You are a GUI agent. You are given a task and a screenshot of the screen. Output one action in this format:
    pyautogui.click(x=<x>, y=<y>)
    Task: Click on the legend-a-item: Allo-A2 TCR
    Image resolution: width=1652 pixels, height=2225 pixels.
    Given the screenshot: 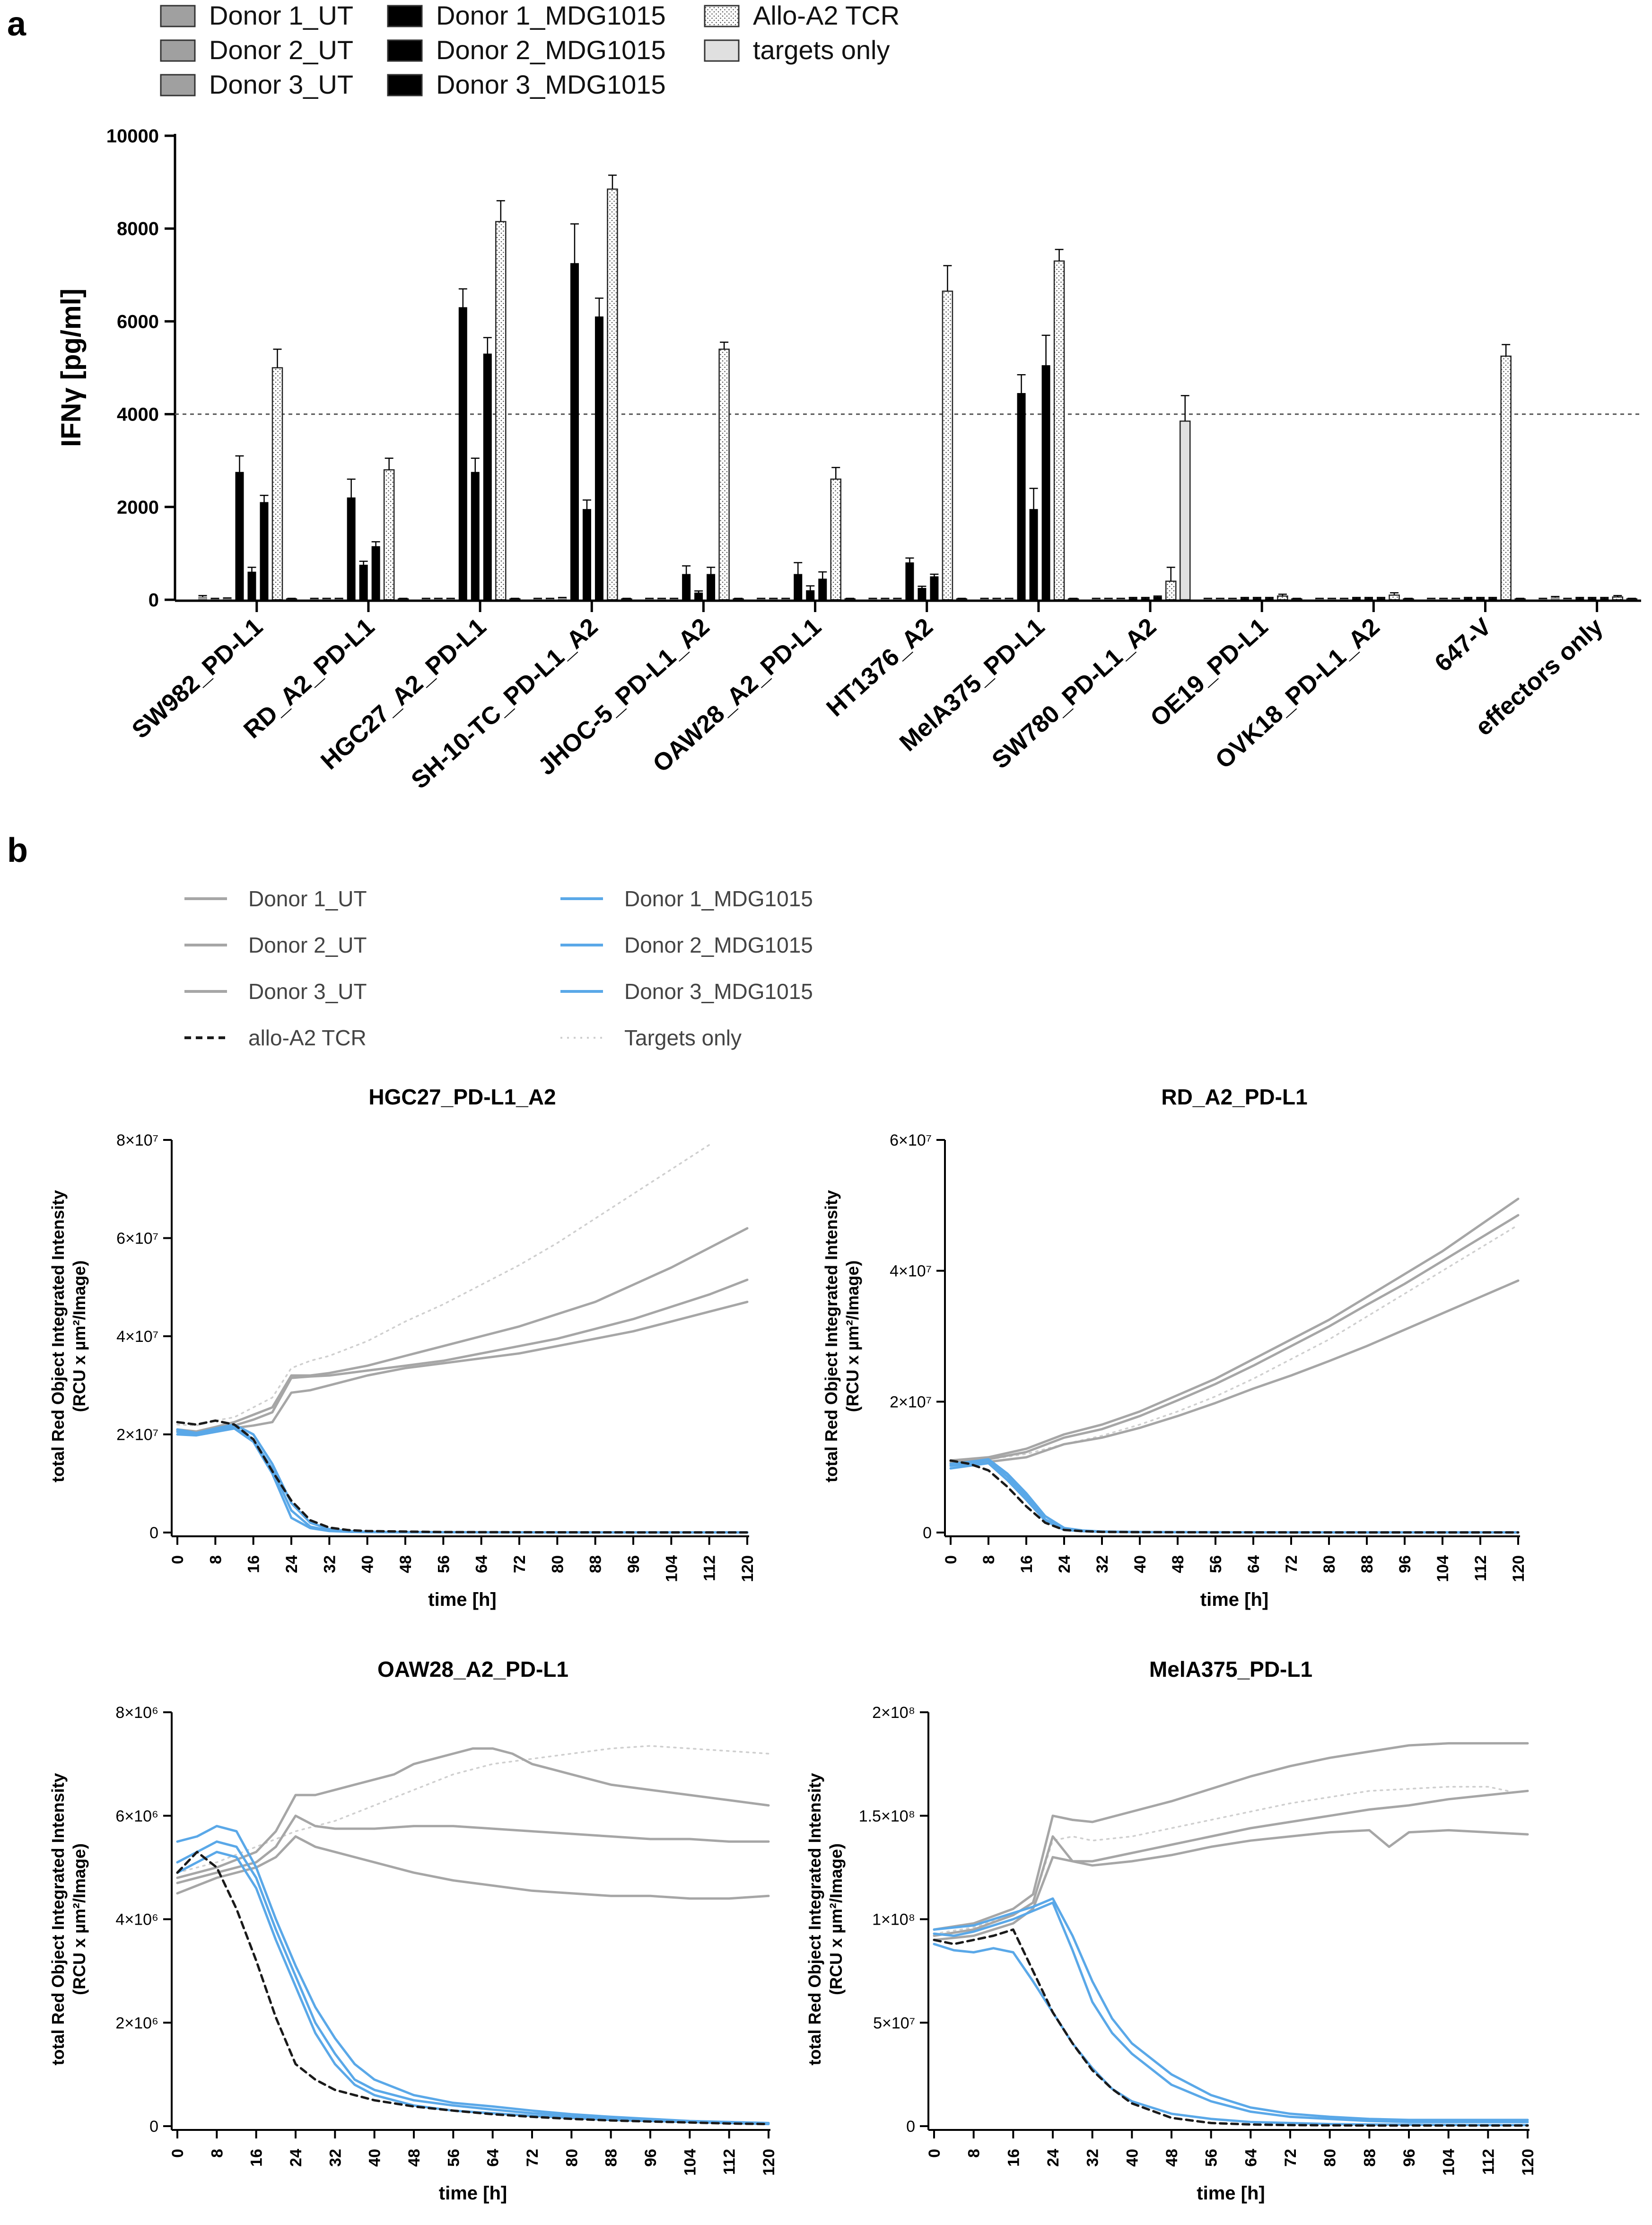 What is the action you would take?
    pyautogui.click(x=802, y=15)
    